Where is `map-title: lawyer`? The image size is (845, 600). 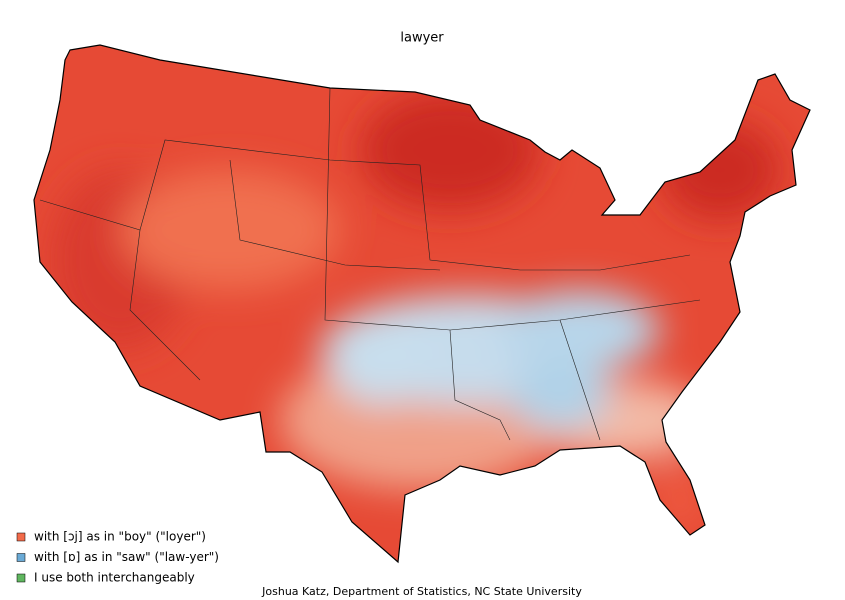 map-title: lawyer is located at coordinates (422, 38).